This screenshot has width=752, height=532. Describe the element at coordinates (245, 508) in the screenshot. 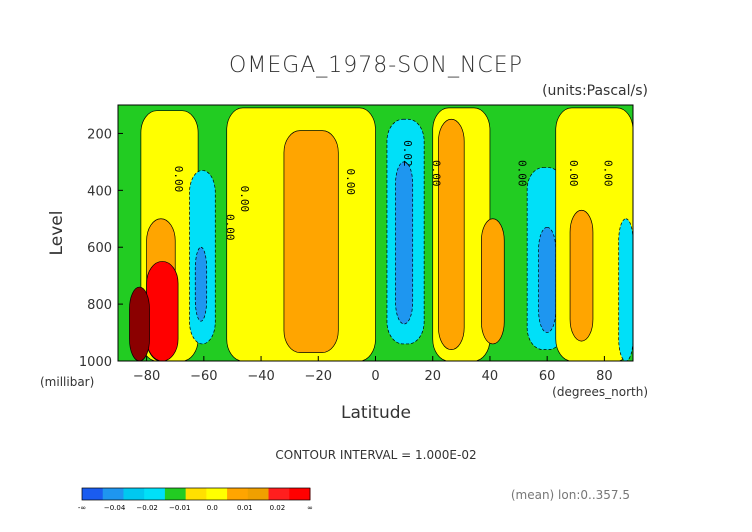

I see `colorbar-label-5: 0.01` at that location.